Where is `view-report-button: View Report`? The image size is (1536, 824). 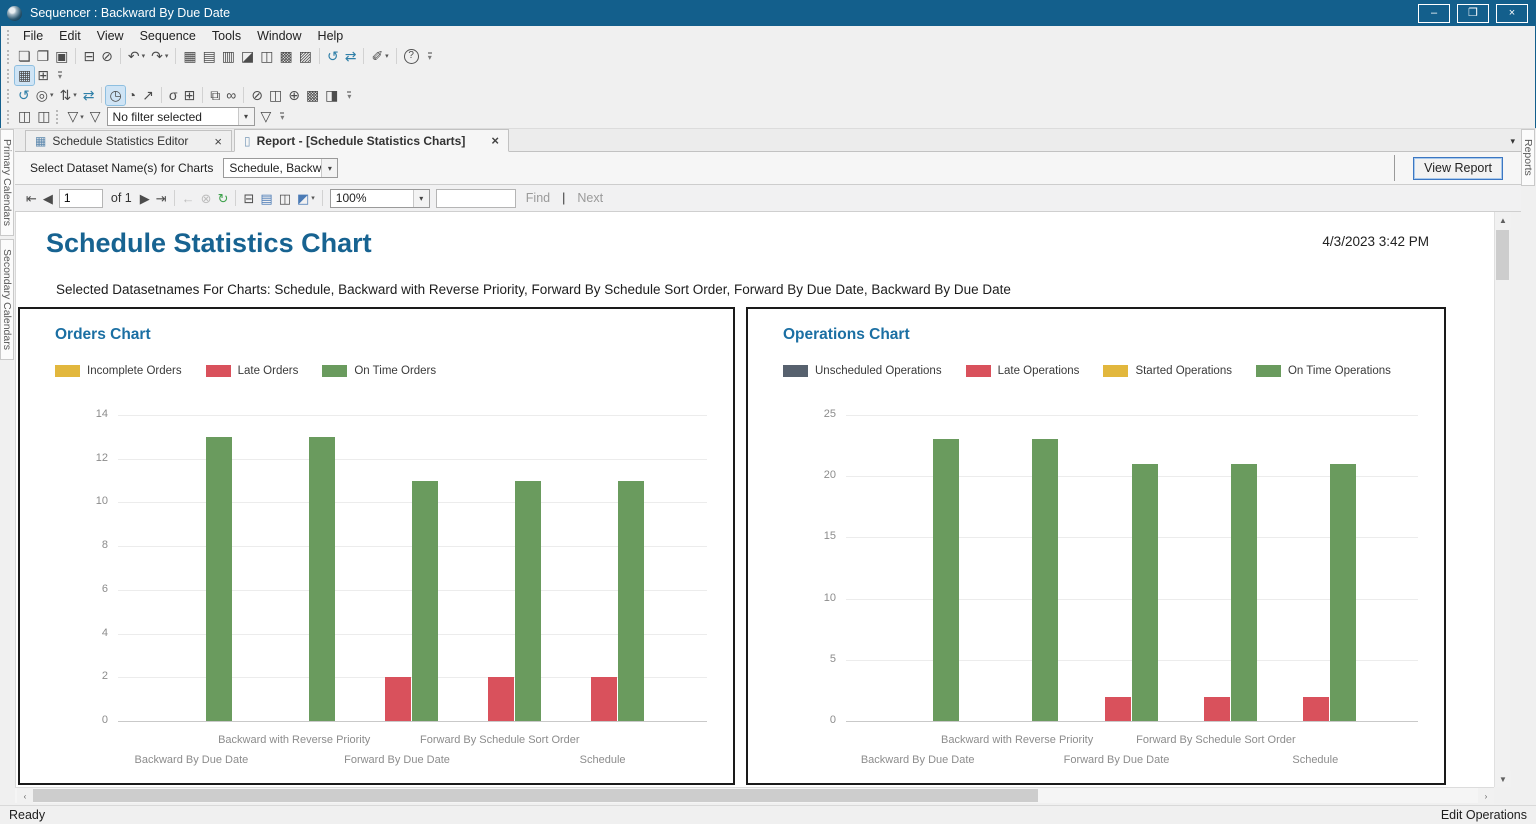 view-report-button: View Report is located at coordinates (1458, 168).